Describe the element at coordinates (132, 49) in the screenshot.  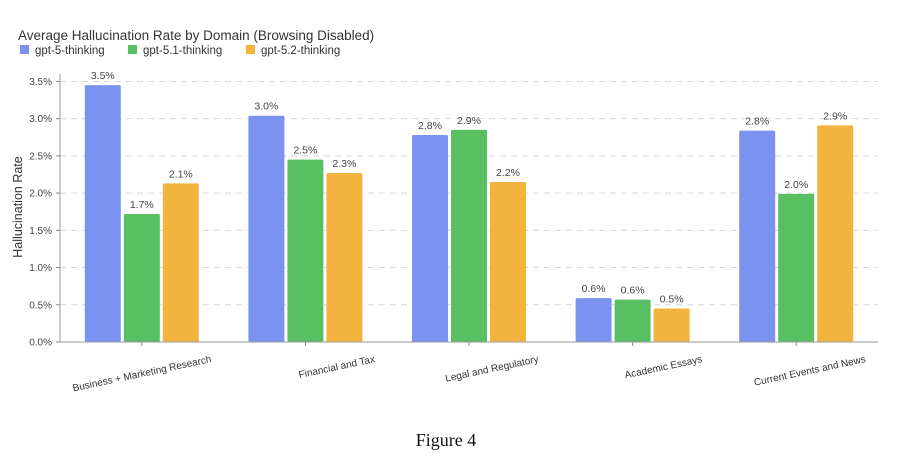
I see `legend-swatch-gpt-5.1-thinking` at that location.